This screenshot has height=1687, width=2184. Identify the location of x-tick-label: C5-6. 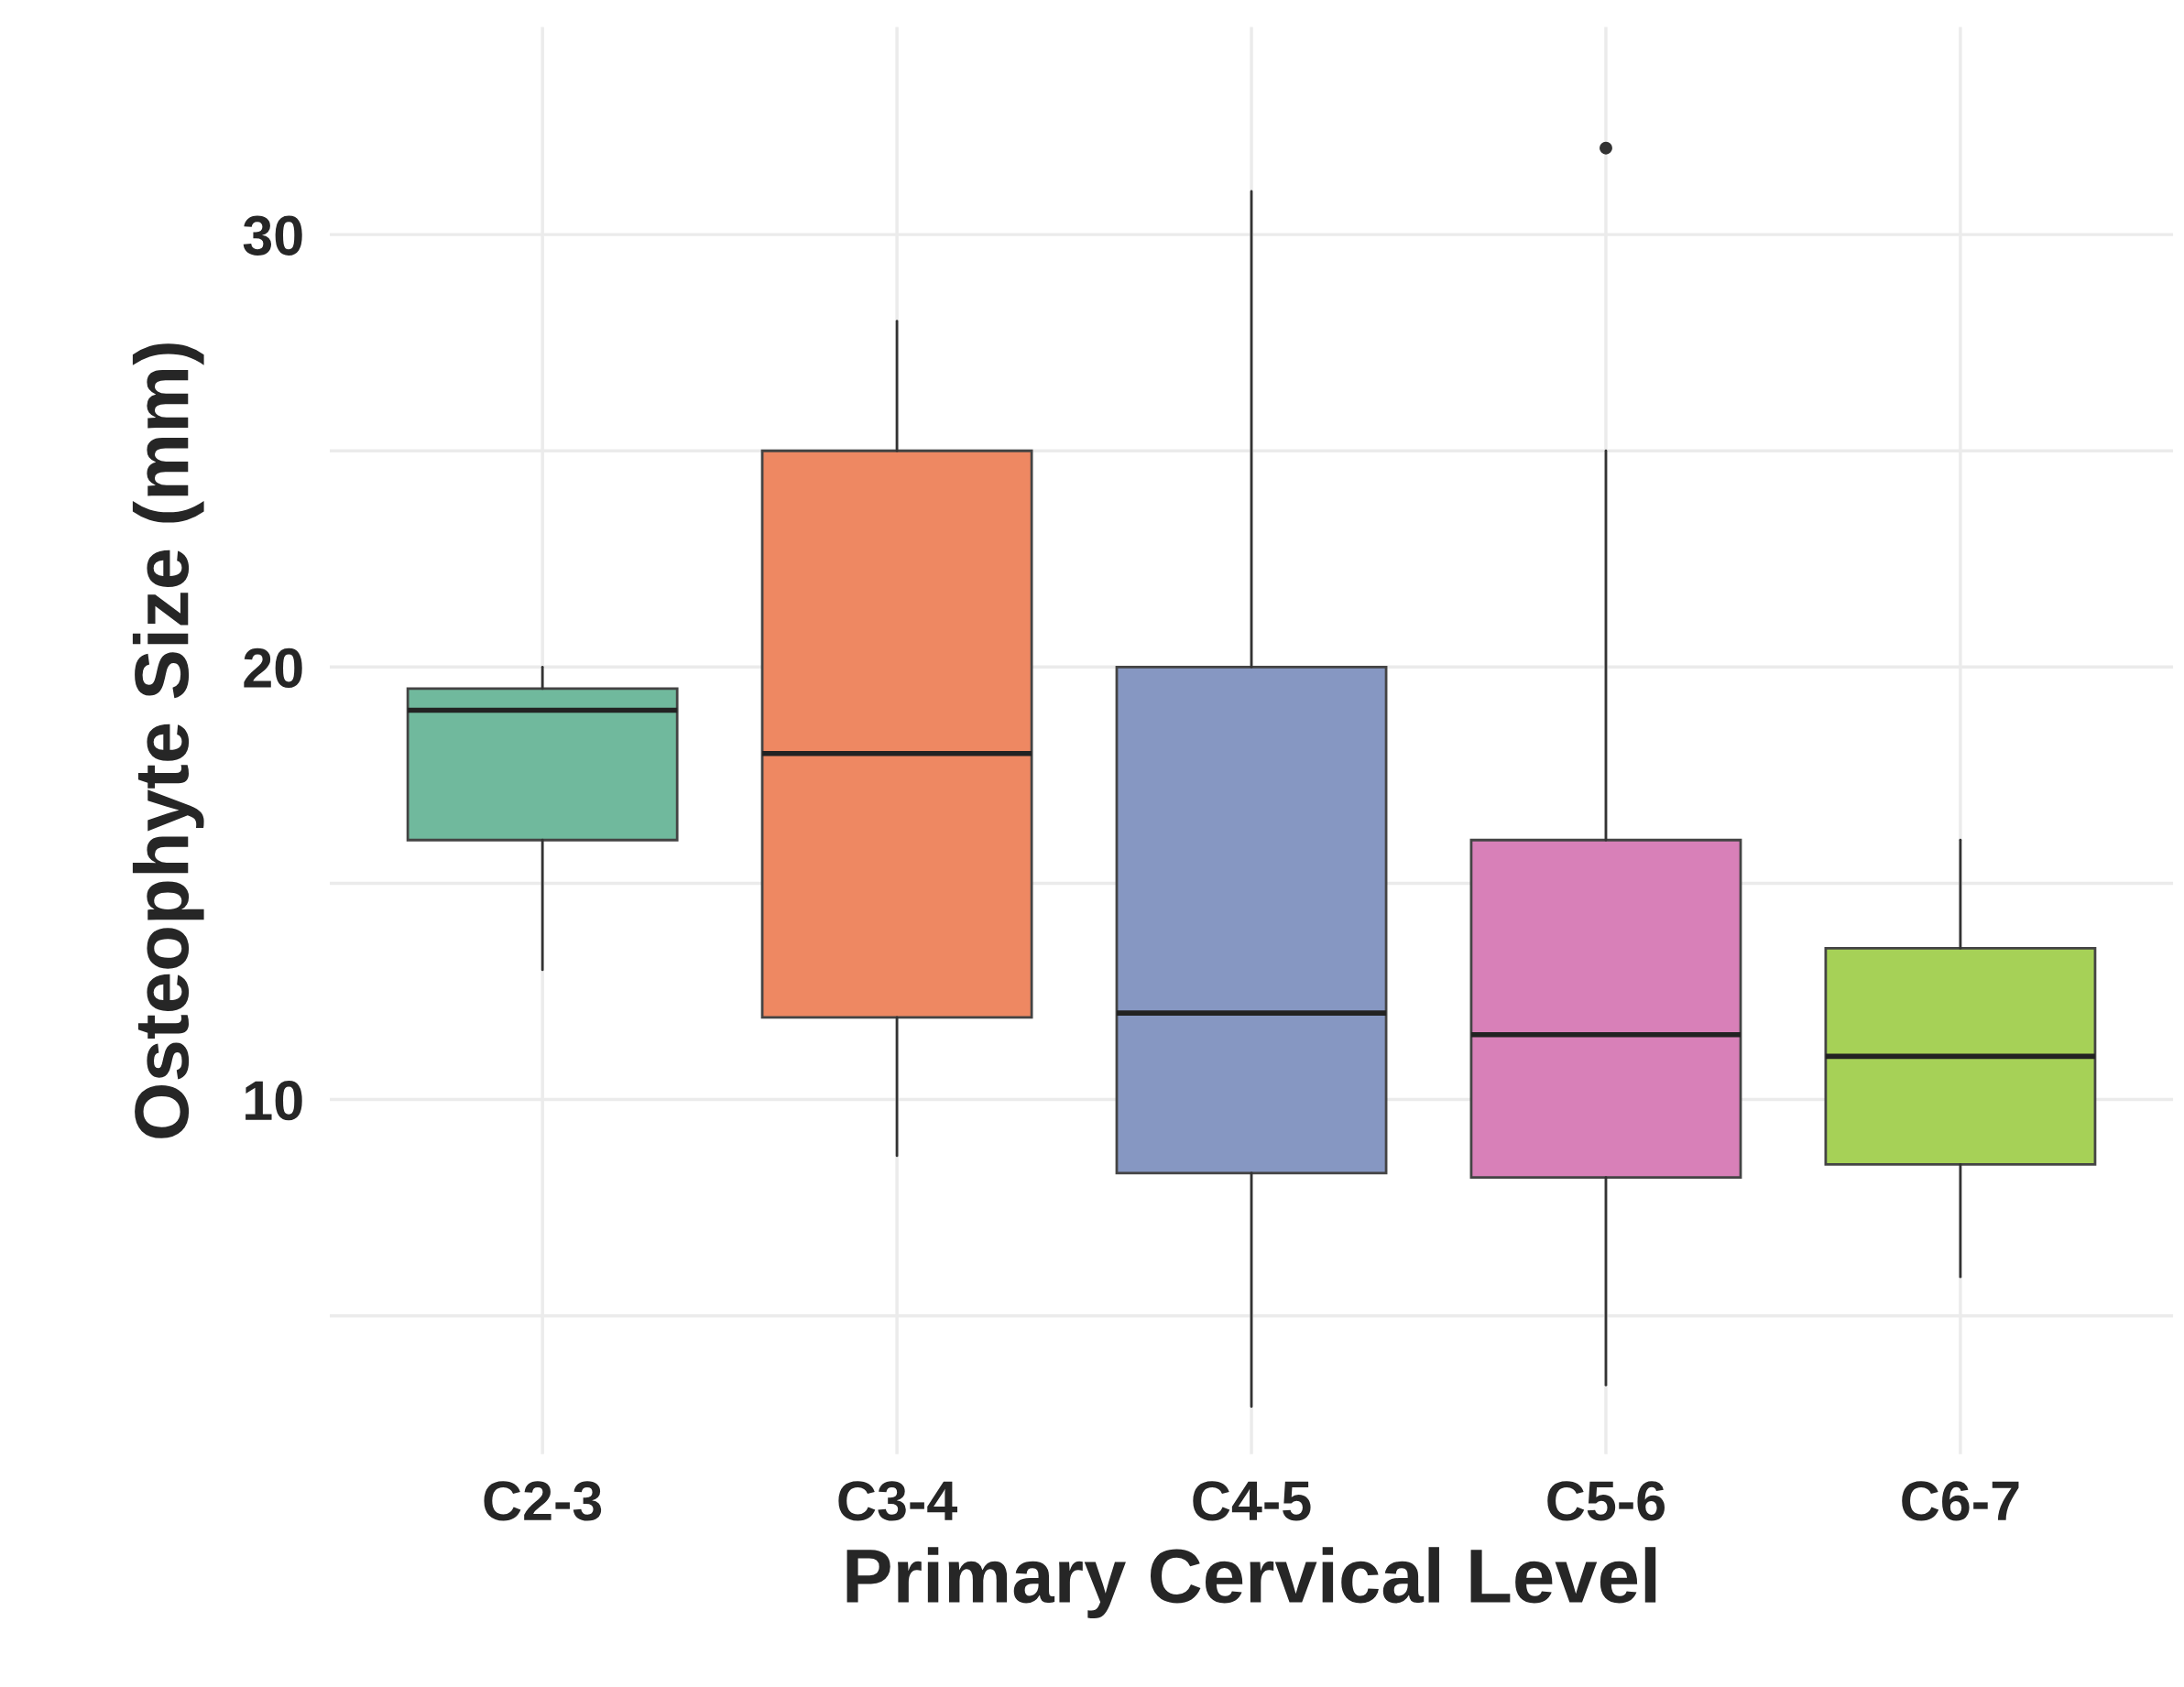
(1606, 1501).